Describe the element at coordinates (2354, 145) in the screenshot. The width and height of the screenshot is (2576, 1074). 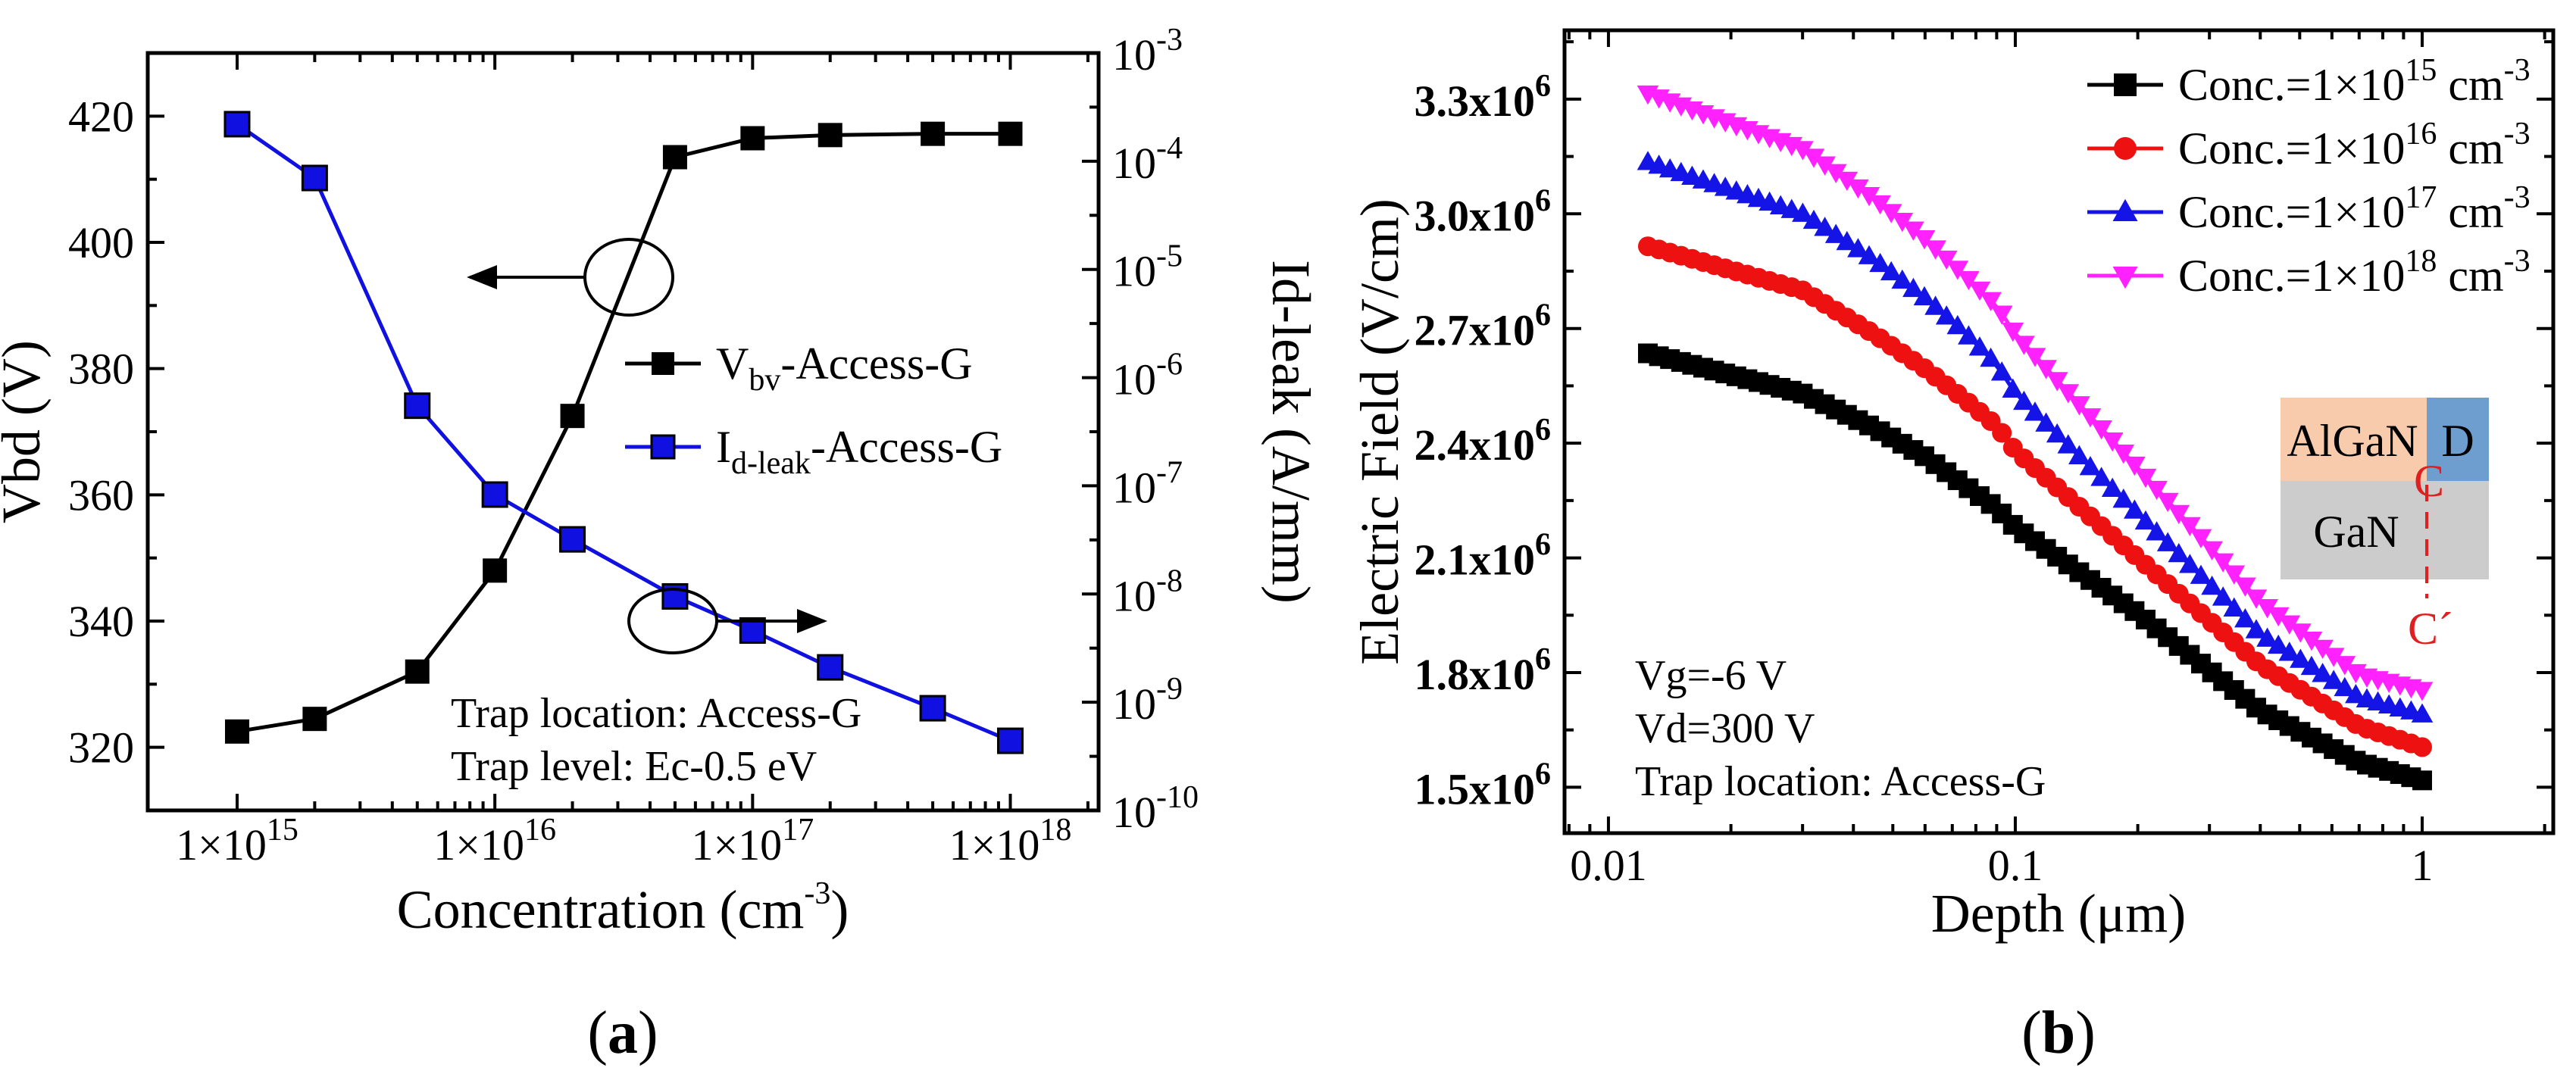
I see `legend-label-conc-1: Conc.=1×1016 cm-3` at that location.